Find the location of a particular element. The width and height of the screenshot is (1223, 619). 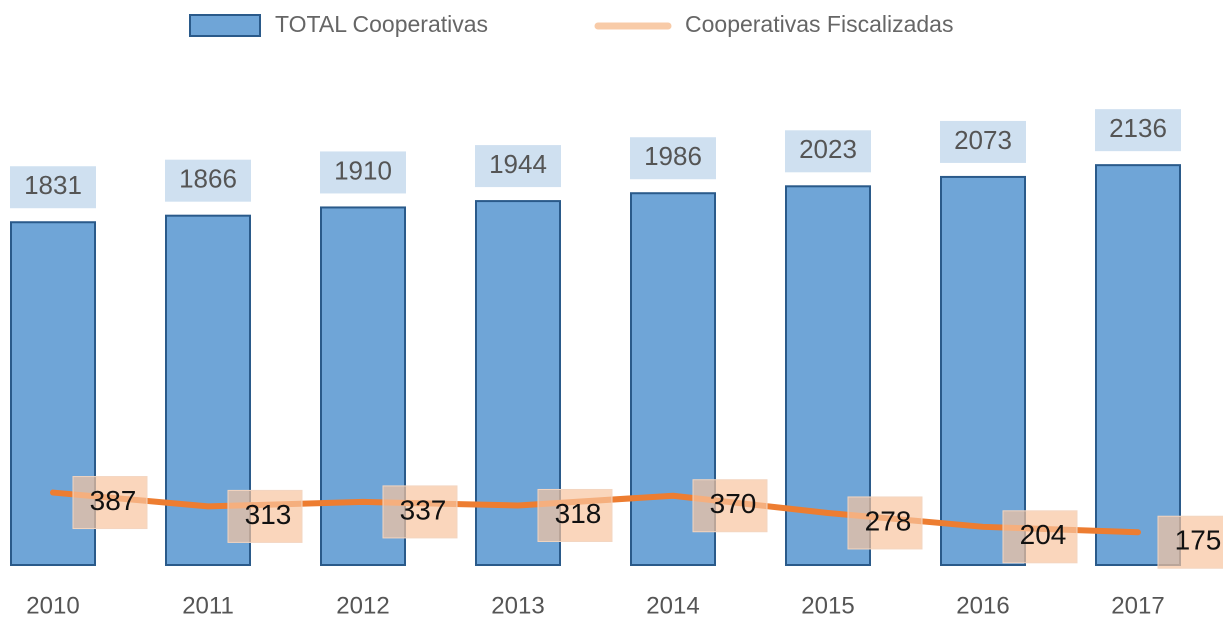

x-tick-label: 2017 is located at coordinates (1137, 605).